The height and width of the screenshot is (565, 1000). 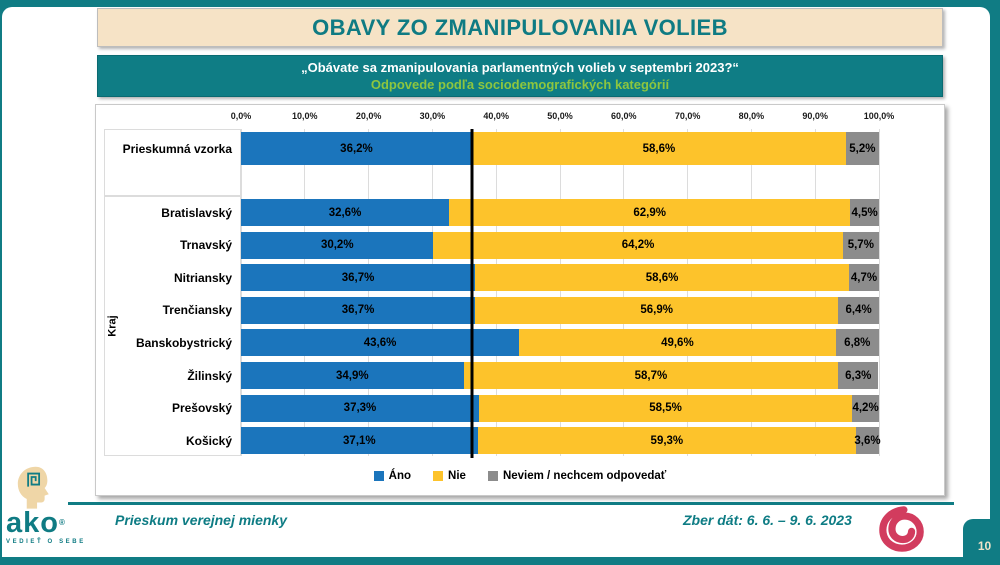 I want to click on bar-row: 37,3% 58,5% 4,2%, so click(x=560, y=408).